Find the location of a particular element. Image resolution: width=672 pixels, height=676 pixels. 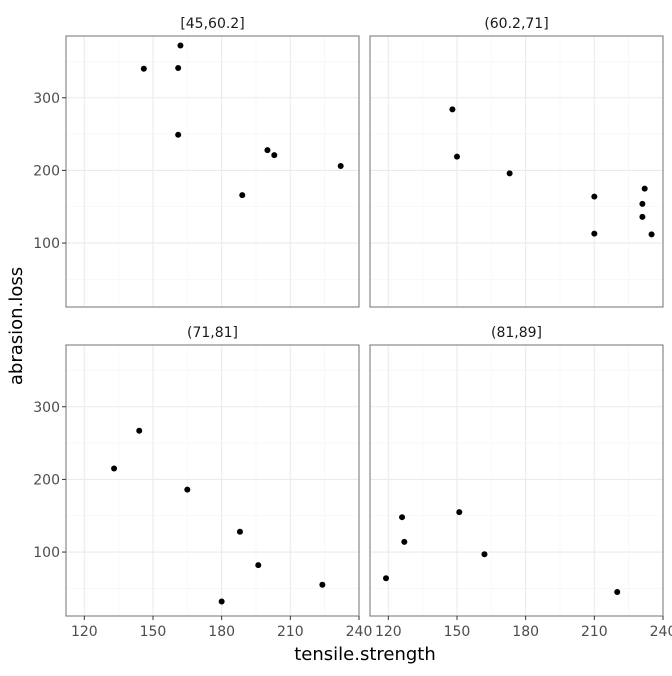

x-axis-title: tensile.strength is located at coordinates (365, 654).